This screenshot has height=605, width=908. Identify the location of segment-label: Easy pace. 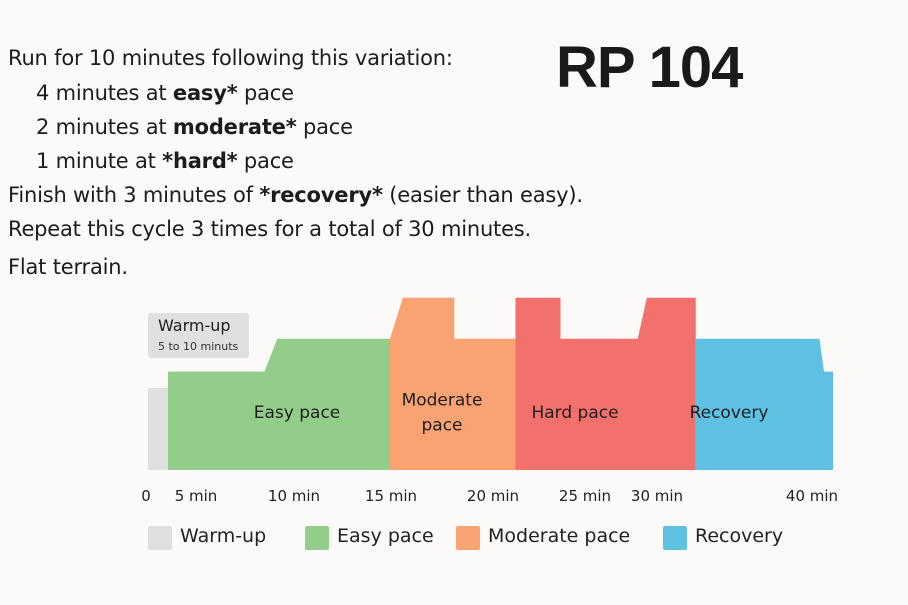
(297, 413).